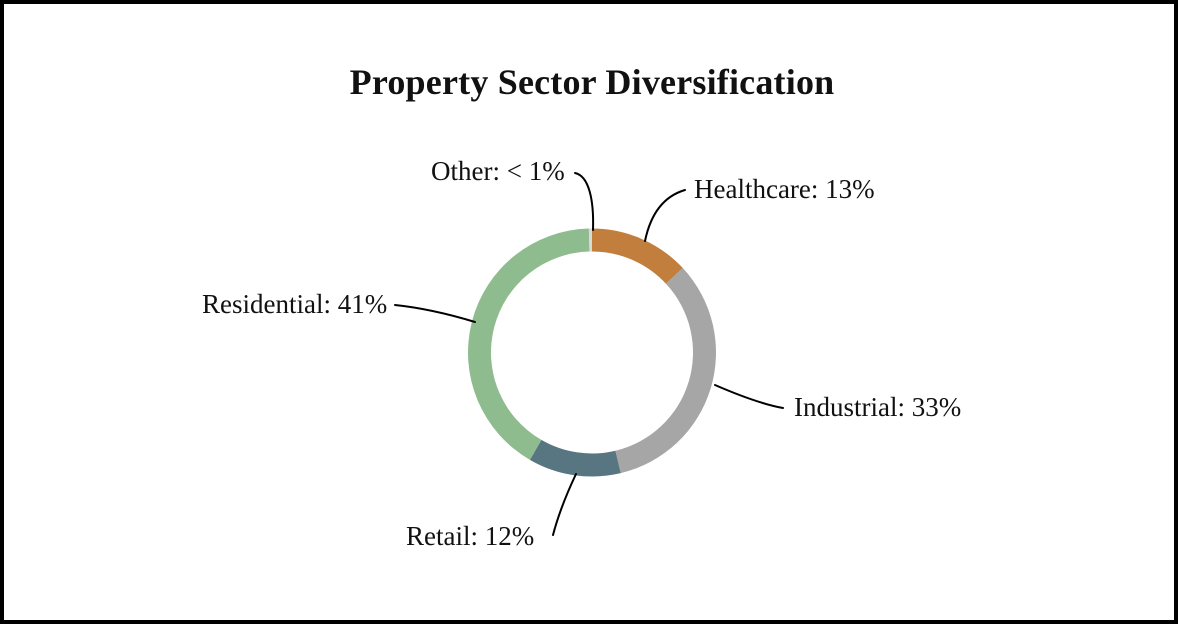  Describe the element at coordinates (637, 256) in the screenshot. I see `donut-segment-healthcare` at that location.